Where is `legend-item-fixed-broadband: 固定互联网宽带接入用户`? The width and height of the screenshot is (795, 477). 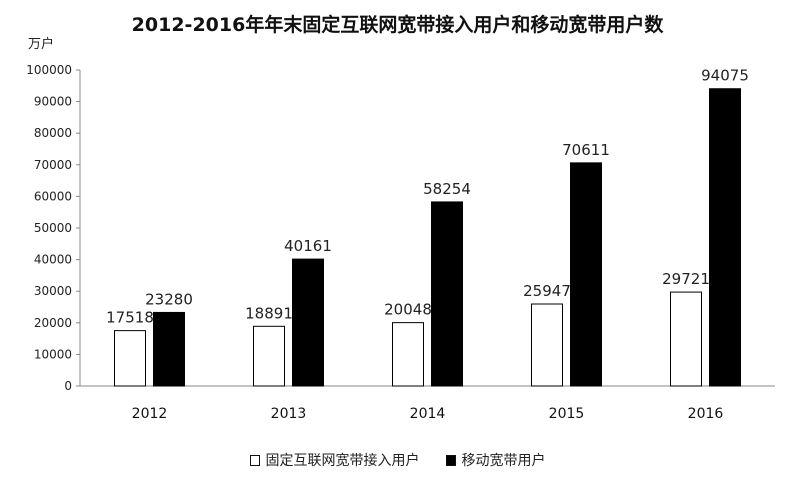 legend-item-fixed-broadband: 固定互联网宽带接入用户 is located at coordinates (334, 460).